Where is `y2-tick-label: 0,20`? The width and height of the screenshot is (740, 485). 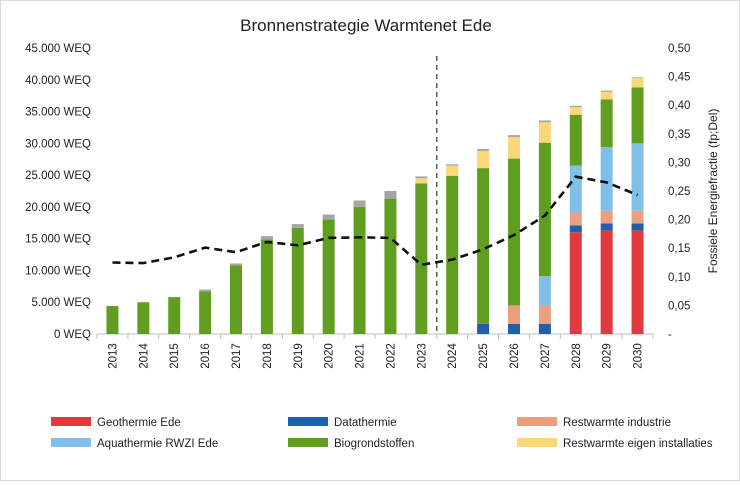 y2-tick-label: 0,20 is located at coordinates (679, 221).